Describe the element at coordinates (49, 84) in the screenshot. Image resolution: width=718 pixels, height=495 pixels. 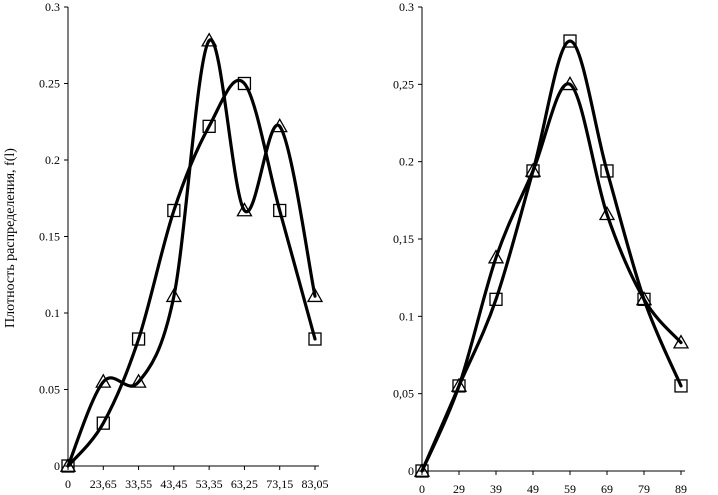
I see `y-tick-label: 0.25` at that location.